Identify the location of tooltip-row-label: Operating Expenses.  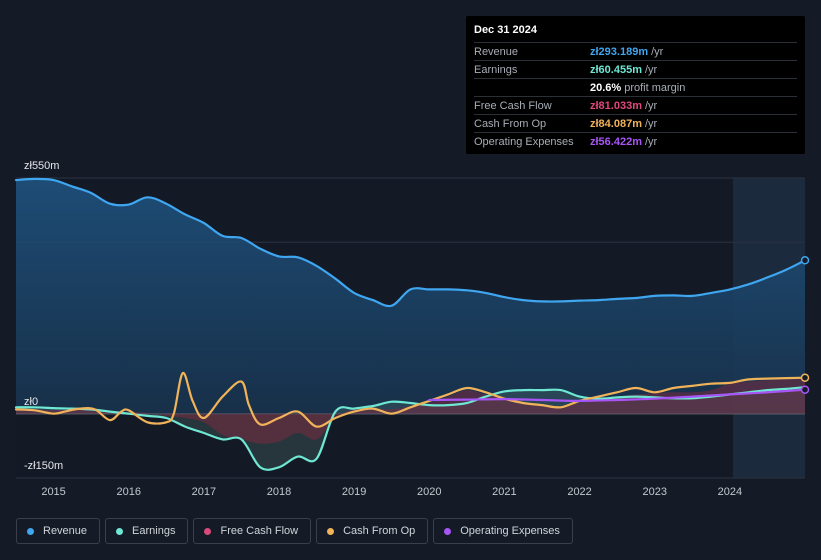
(524, 141).